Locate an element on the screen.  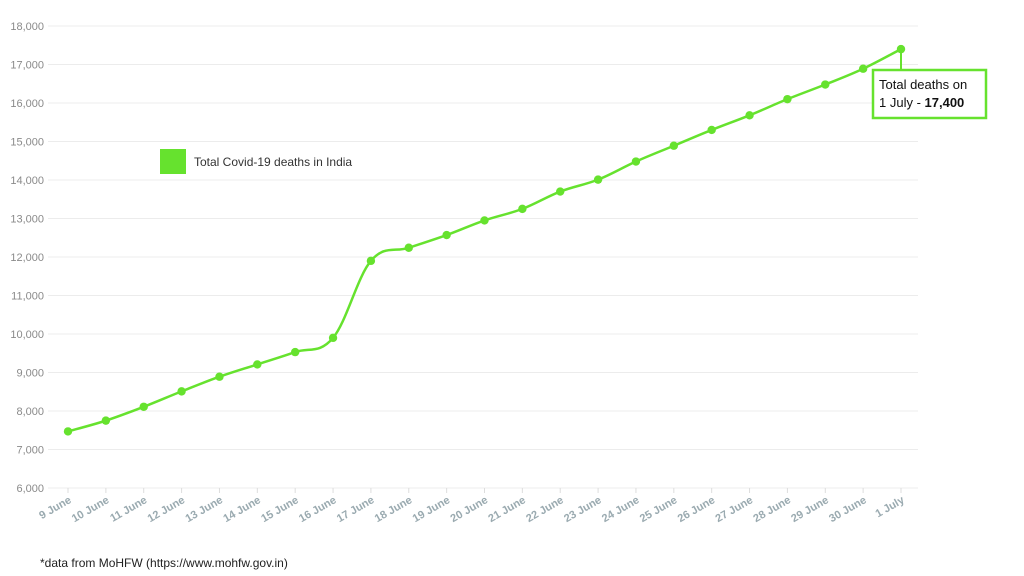
callout: Total deaths on 1 July - 17,400 is located at coordinates (929, 85).